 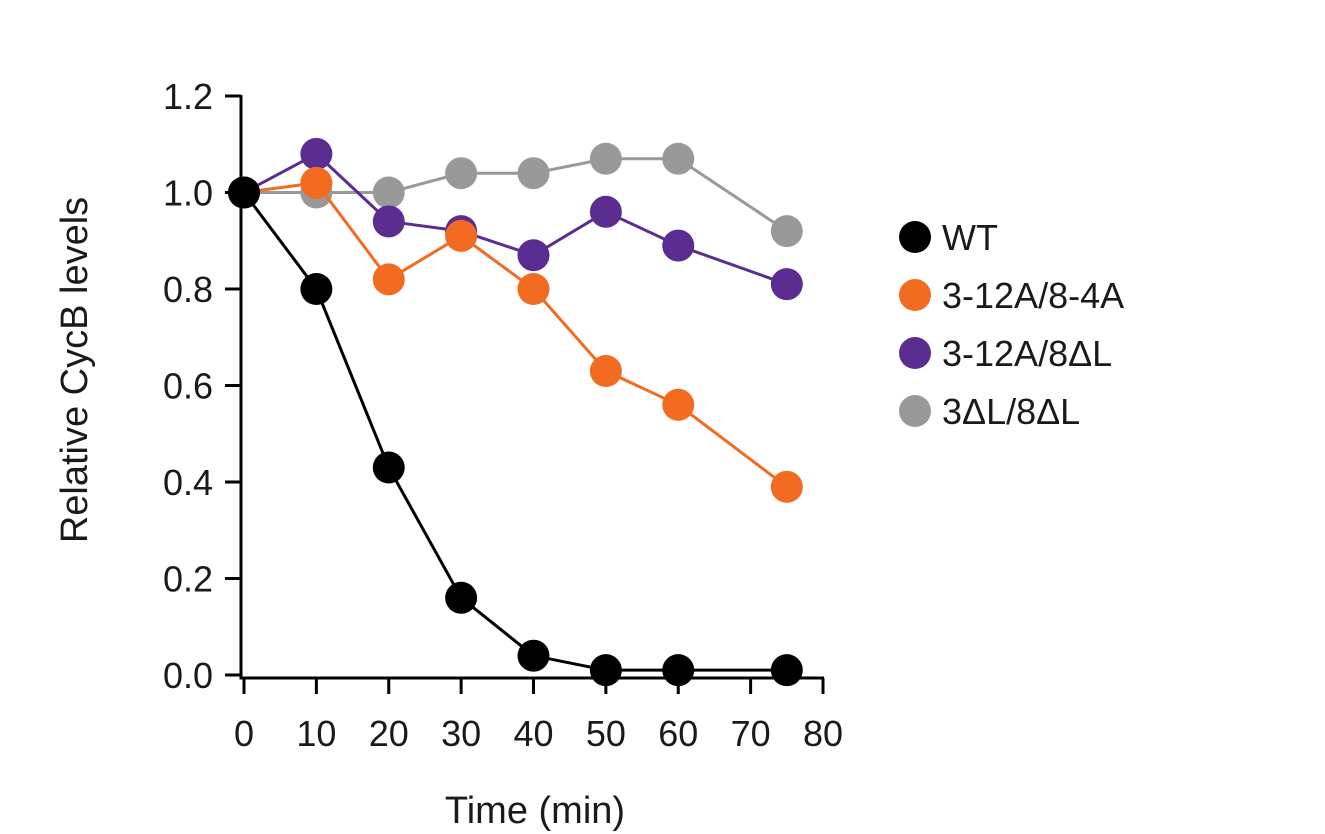 I want to click on x-tick-label: 80, so click(x=823, y=733).